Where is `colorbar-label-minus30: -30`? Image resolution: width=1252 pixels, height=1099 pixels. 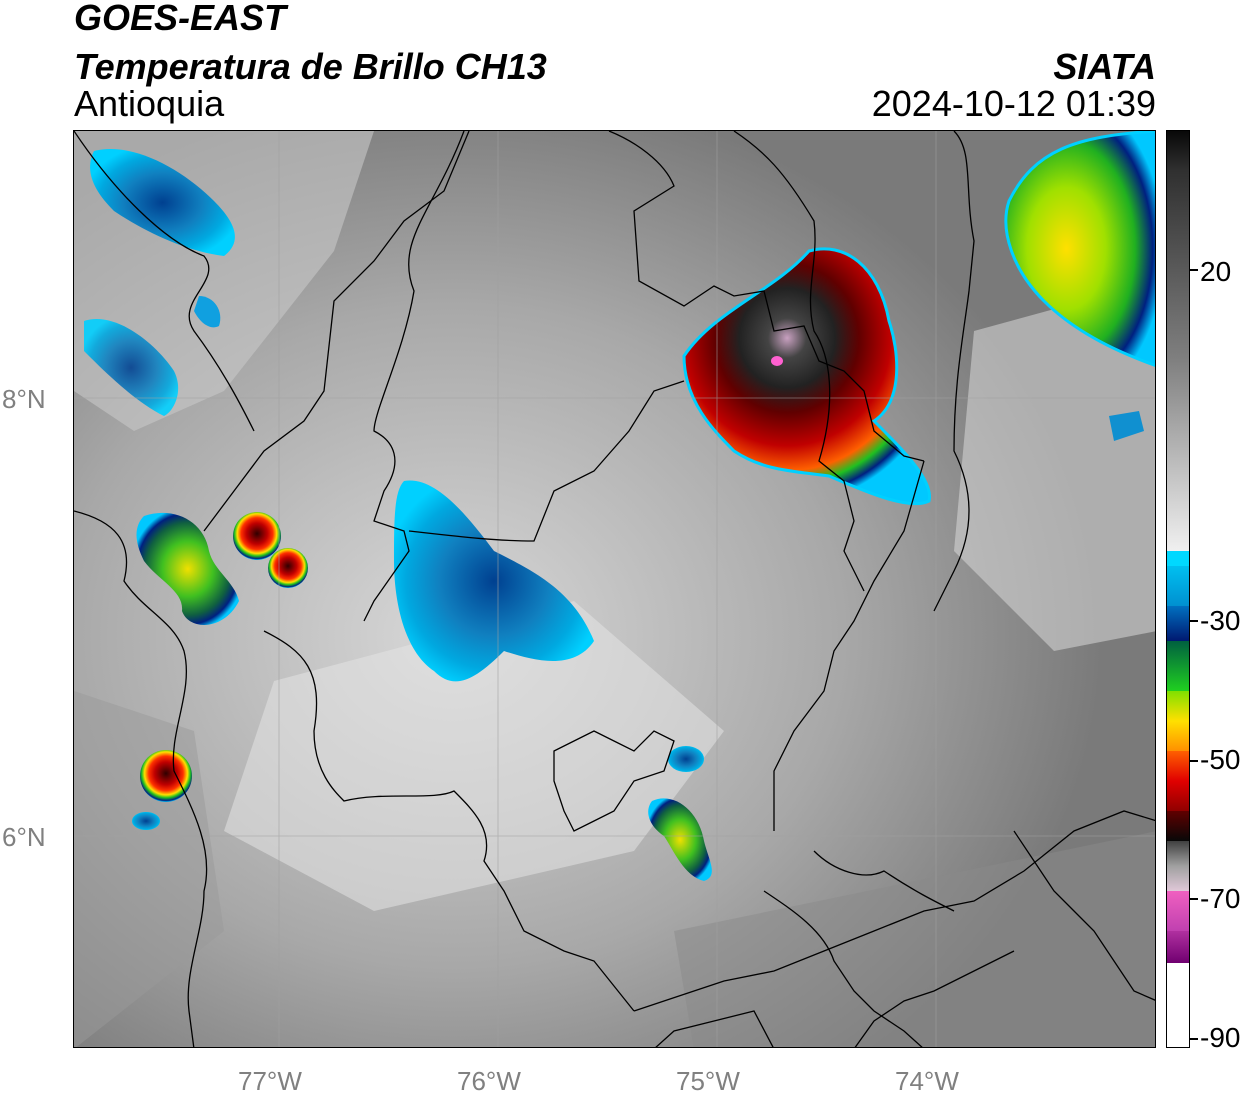
colorbar-label-minus30: -30 is located at coordinates (1220, 620).